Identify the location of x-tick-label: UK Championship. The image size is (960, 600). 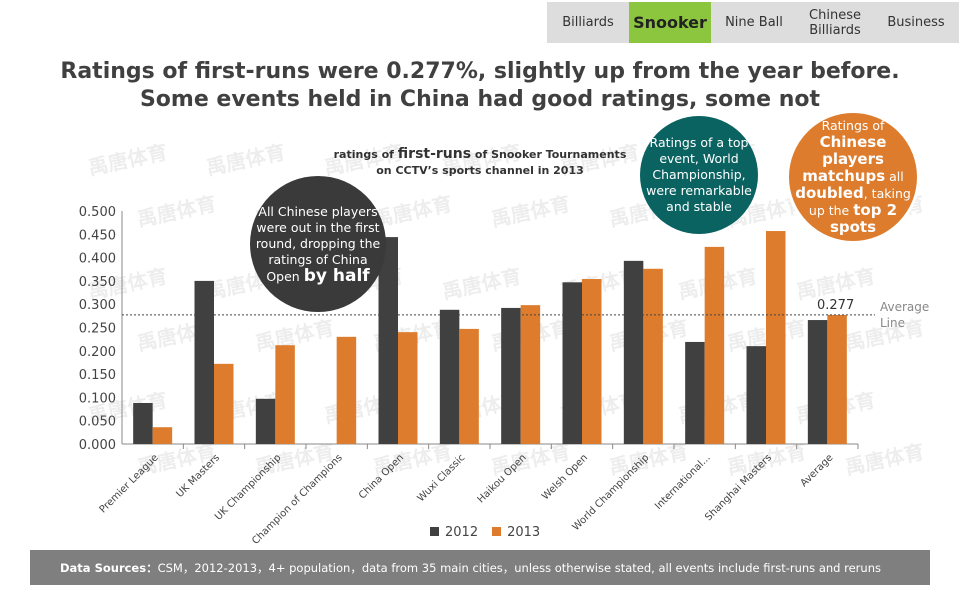
(248, 487).